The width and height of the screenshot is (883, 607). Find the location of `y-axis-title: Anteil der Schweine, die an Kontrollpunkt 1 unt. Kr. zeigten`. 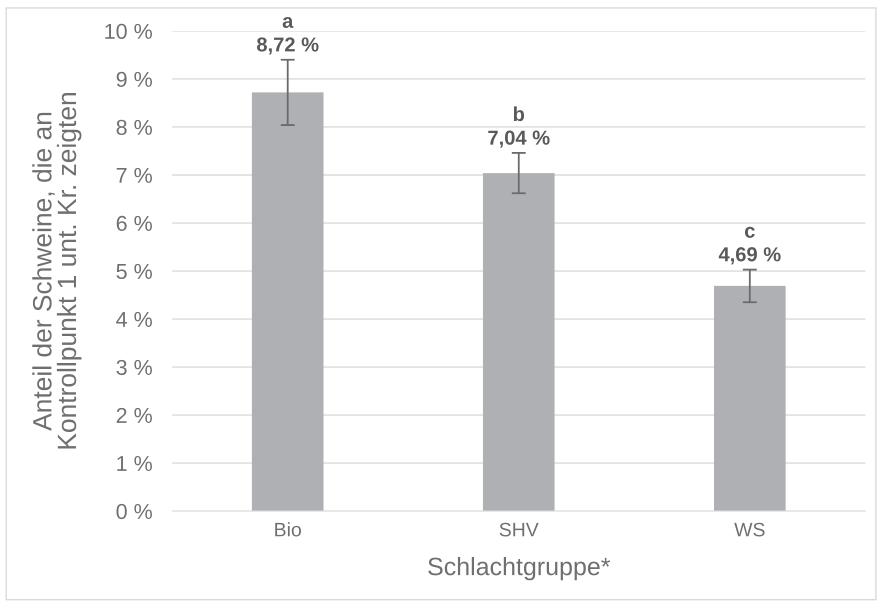

y-axis-title: Anteil der Schweine, die an Kontrollpunkt 1 unt. Kr. zeigten is located at coordinates (57, 271).